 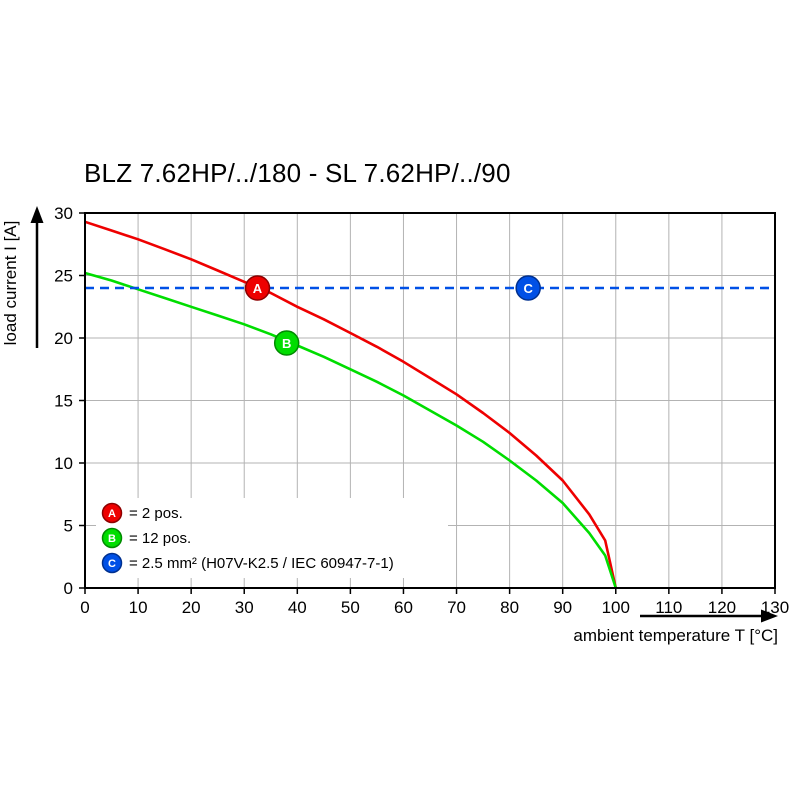 What do you see at coordinates (509, 607) in the screenshot?
I see `x-tick-label: 80` at bounding box center [509, 607].